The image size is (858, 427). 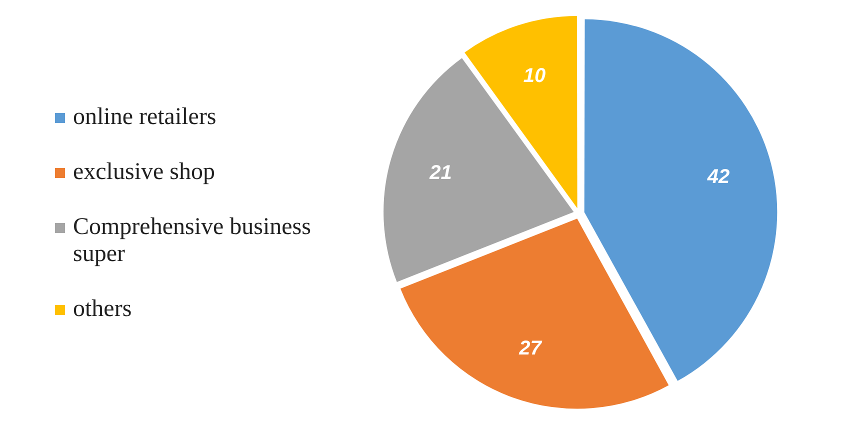 What do you see at coordinates (534, 76) in the screenshot?
I see `data-label: 10` at bounding box center [534, 76].